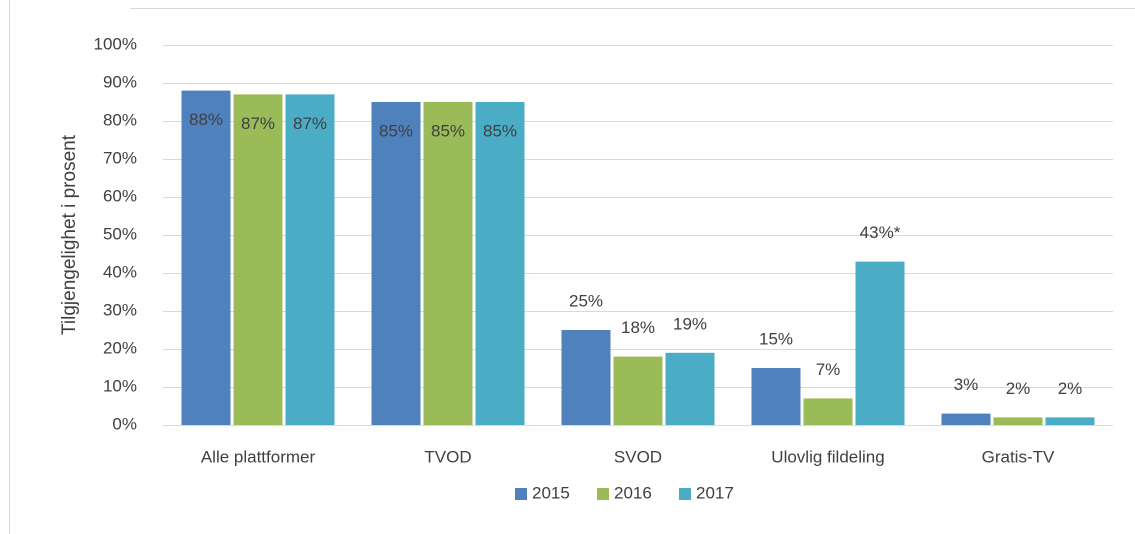  I want to click on data-label: 3%, so click(966, 384).